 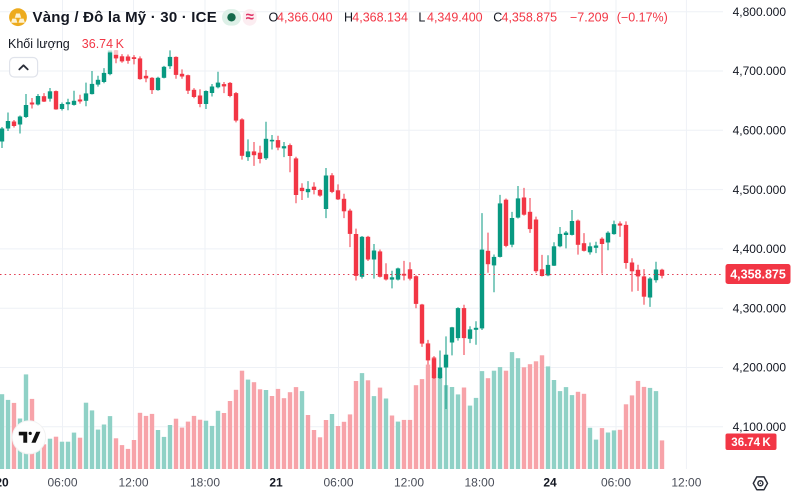 What do you see at coordinates (276, 483) in the screenshot?
I see `svg-text: 21` at bounding box center [276, 483].